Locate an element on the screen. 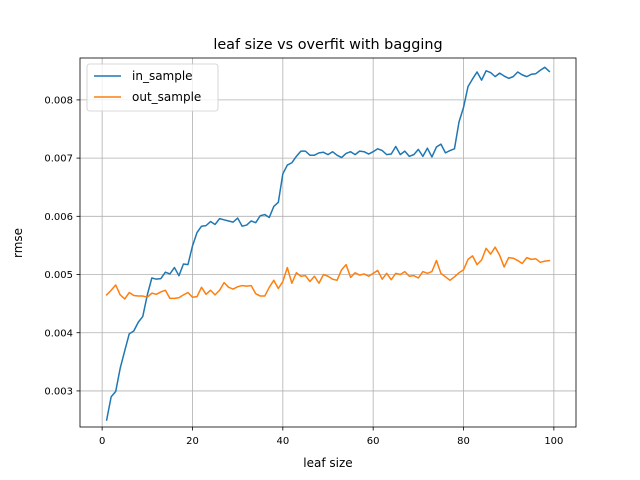 The width and height of the screenshot is (640, 480). y-tick-label: 0.007 is located at coordinates (58, 159).